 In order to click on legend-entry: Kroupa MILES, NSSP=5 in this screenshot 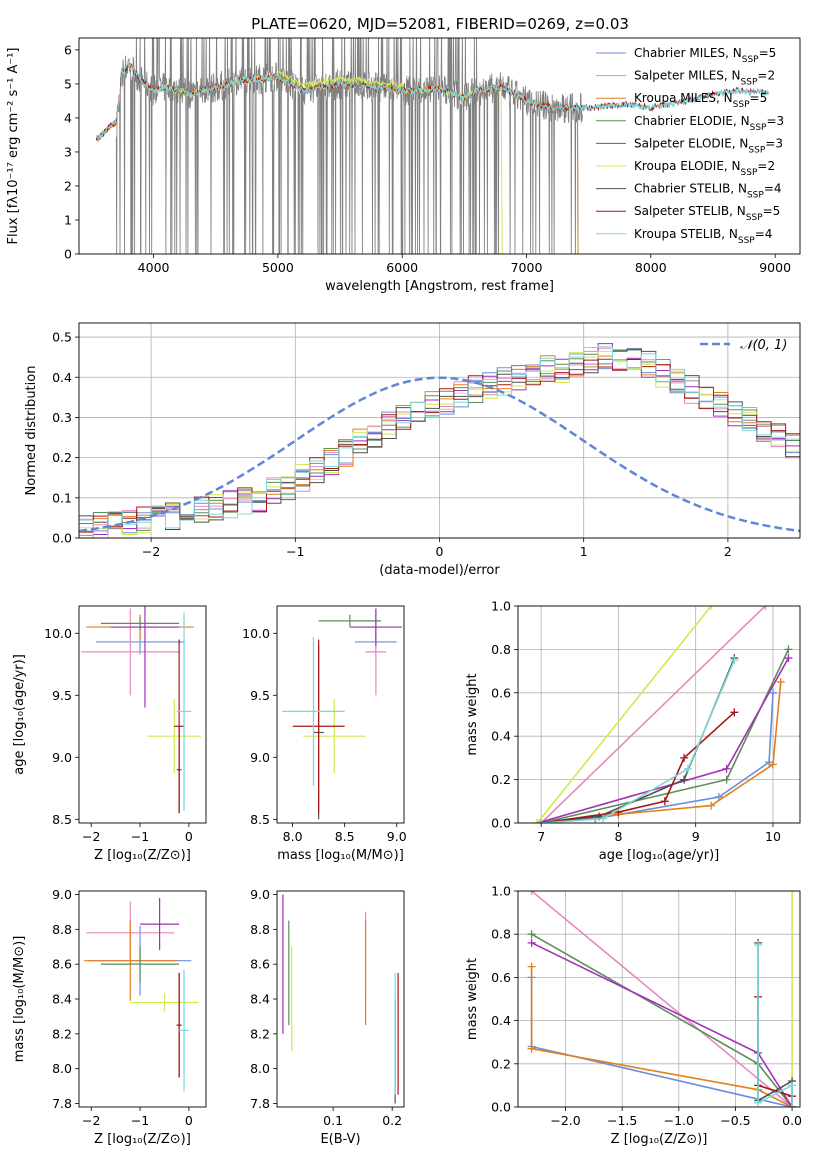, I will do `click(700, 100)`.